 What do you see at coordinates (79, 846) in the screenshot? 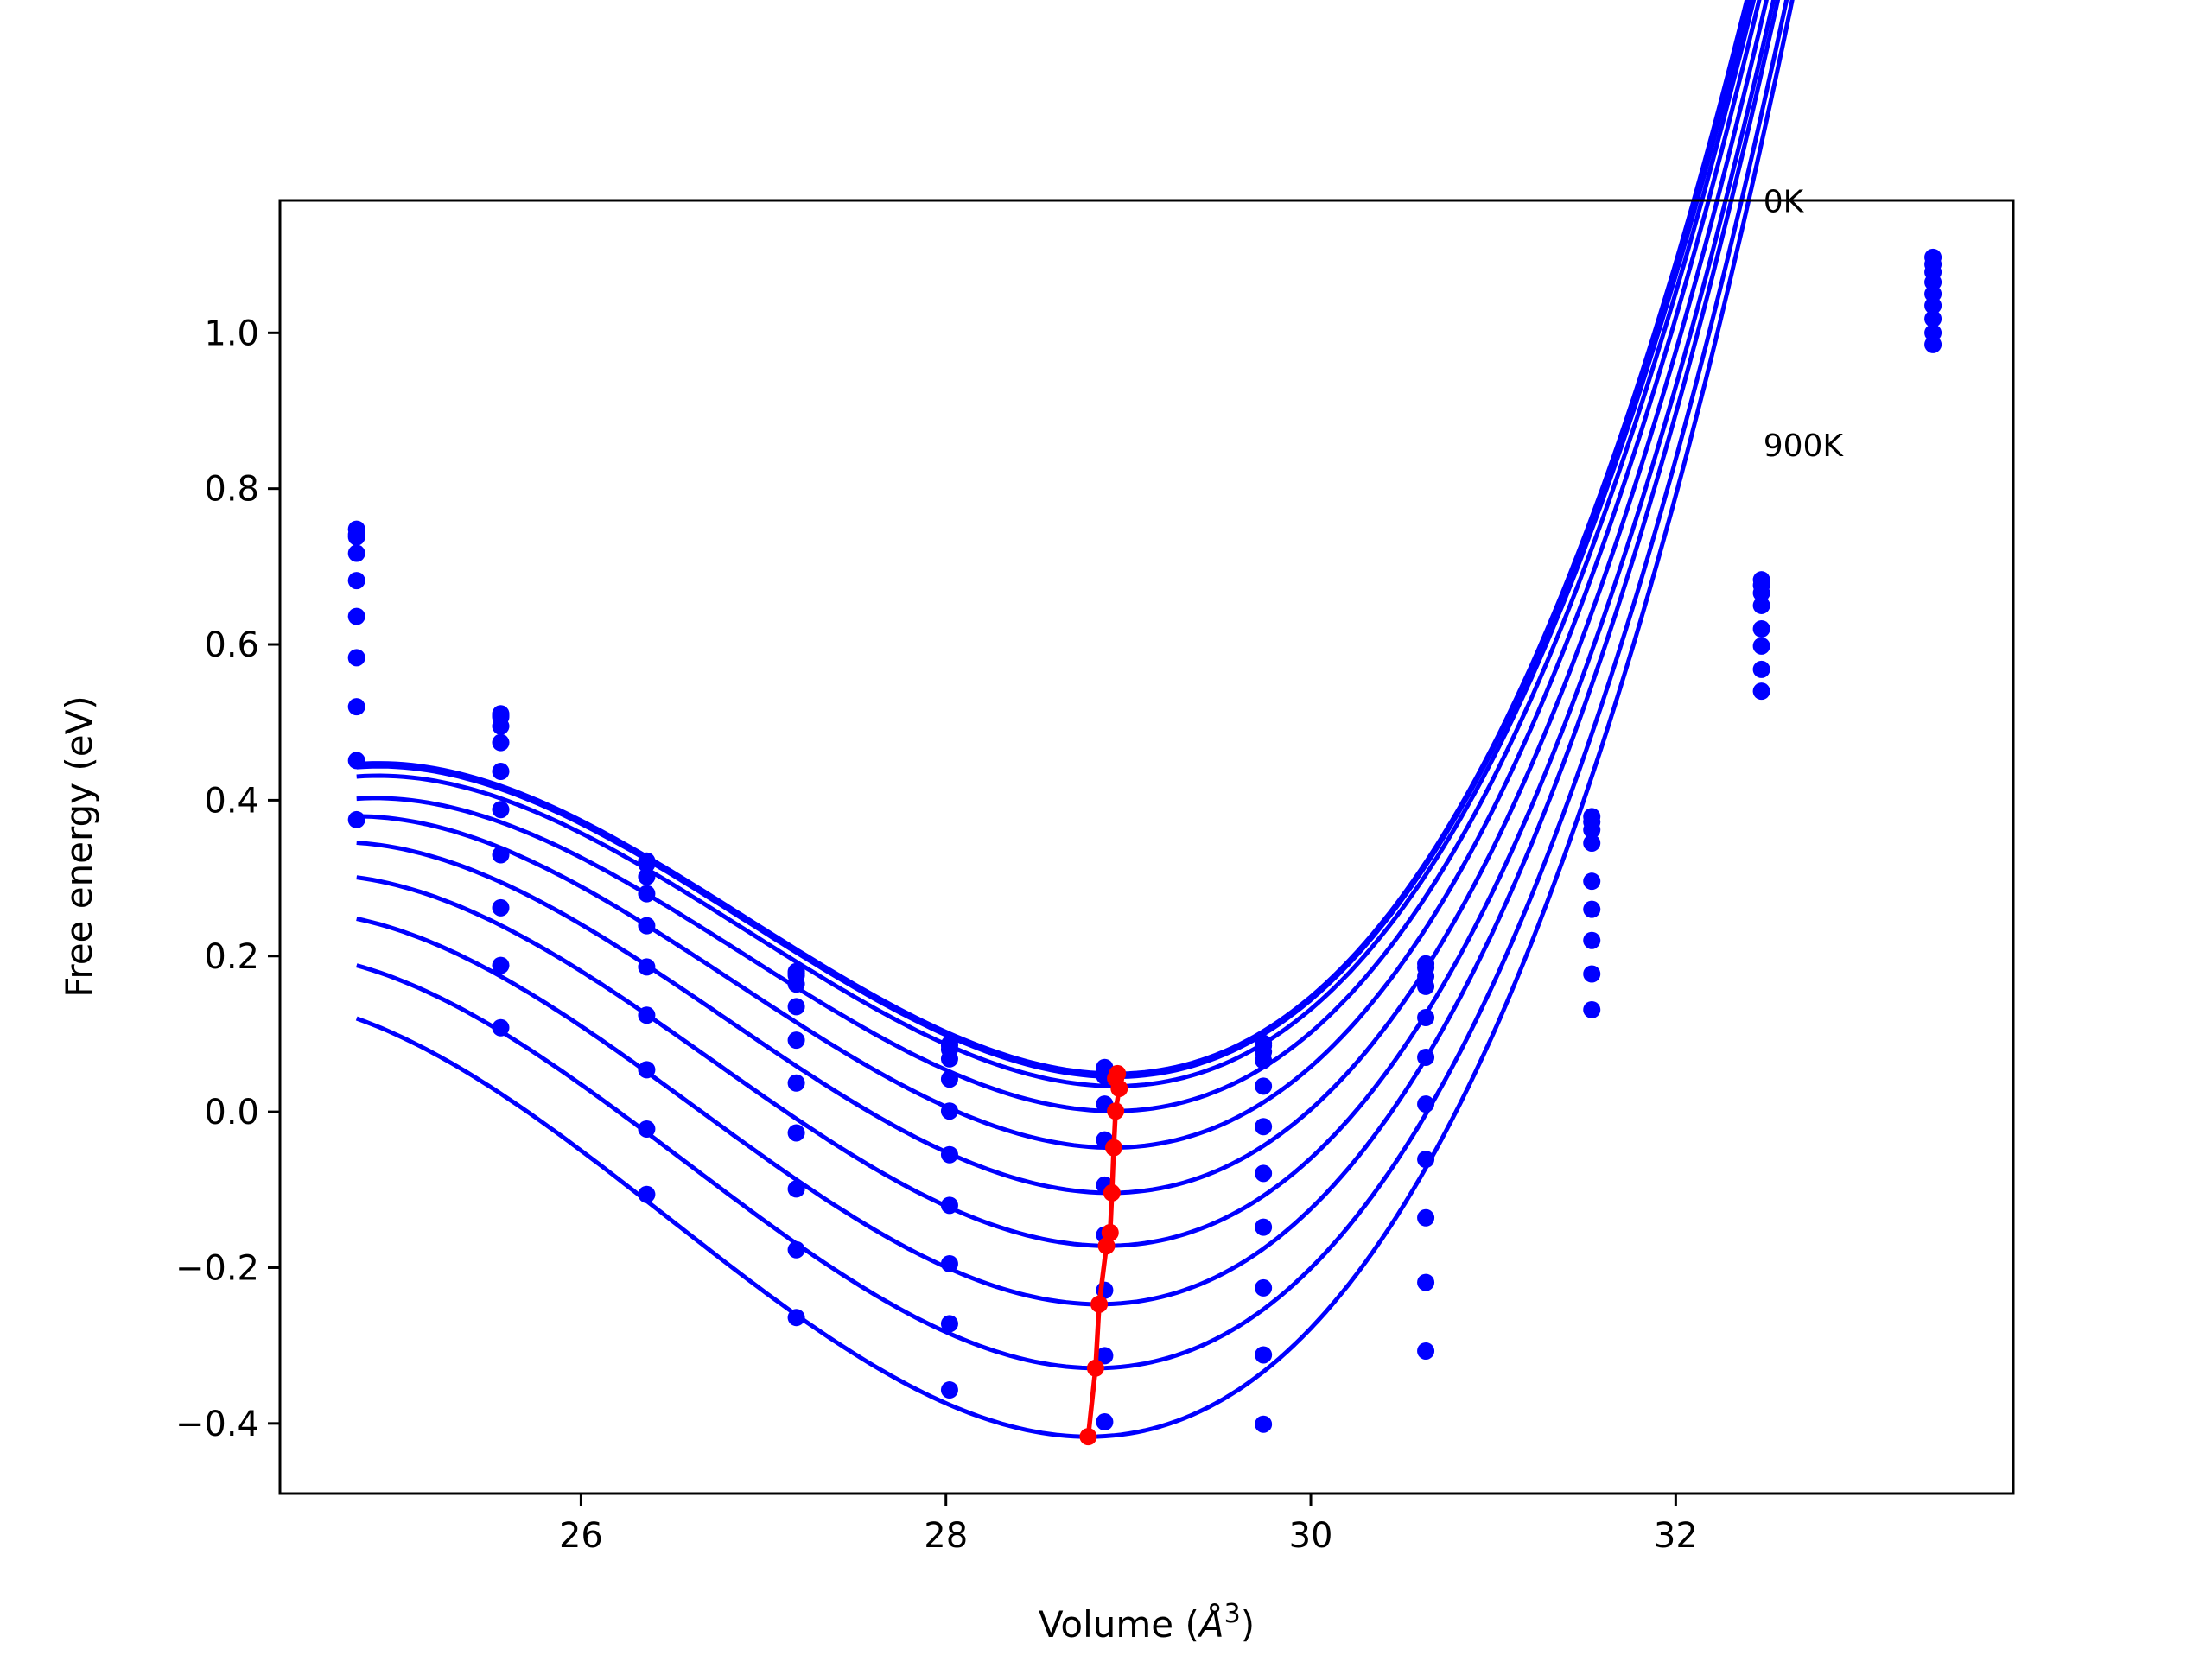
I see `y-axis-title: Free energy (eV)` at bounding box center [79, 846].